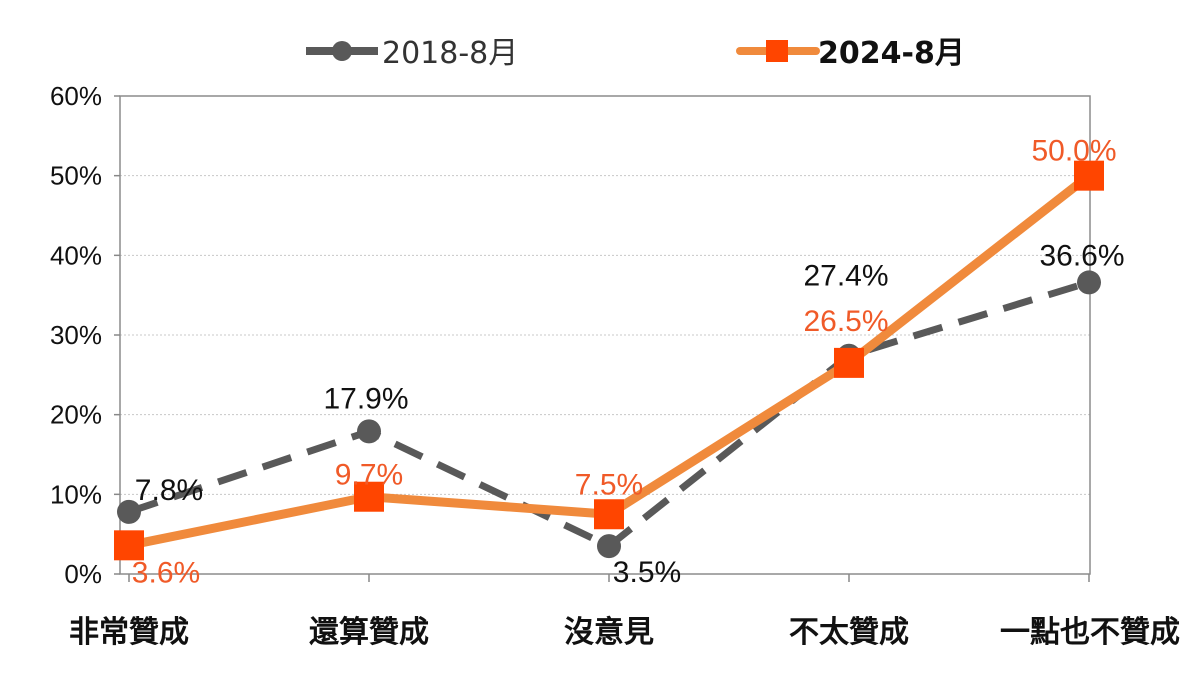  Describe the element at coordinates (1081, 255) in the screenshot. I see `data-label-2018: 36.6%` at that location.